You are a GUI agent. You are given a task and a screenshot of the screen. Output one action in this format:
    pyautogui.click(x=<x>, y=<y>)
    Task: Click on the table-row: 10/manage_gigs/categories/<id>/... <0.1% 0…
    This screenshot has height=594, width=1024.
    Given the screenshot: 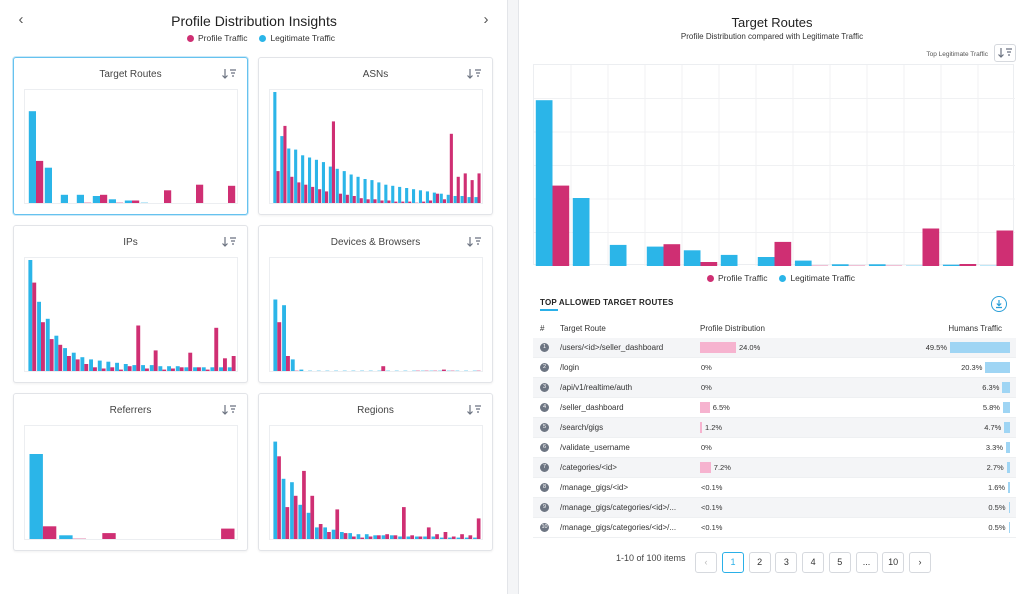 What is the action you would take?
    pyautogui.click(x=774, y=528)
    